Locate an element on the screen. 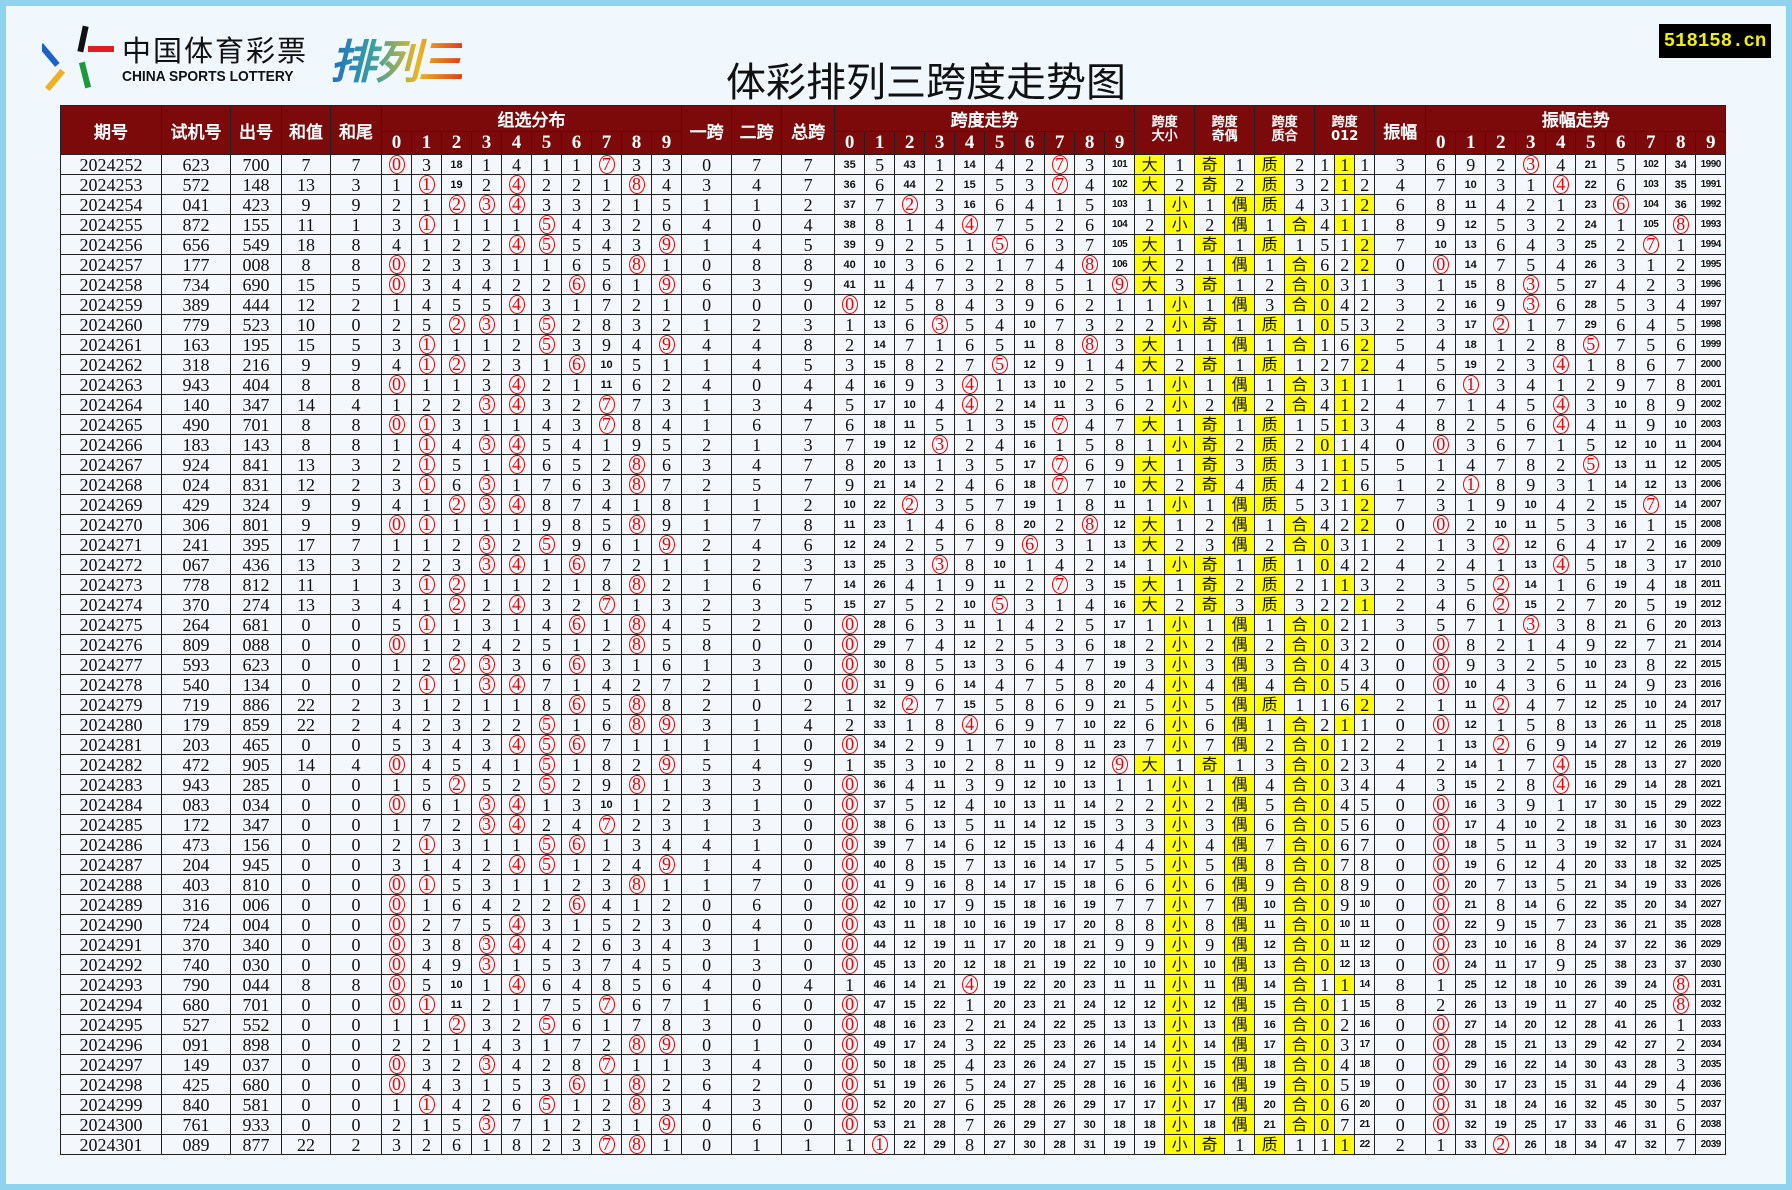  amp-cell: 5 is located at coordinates (1400, 344).